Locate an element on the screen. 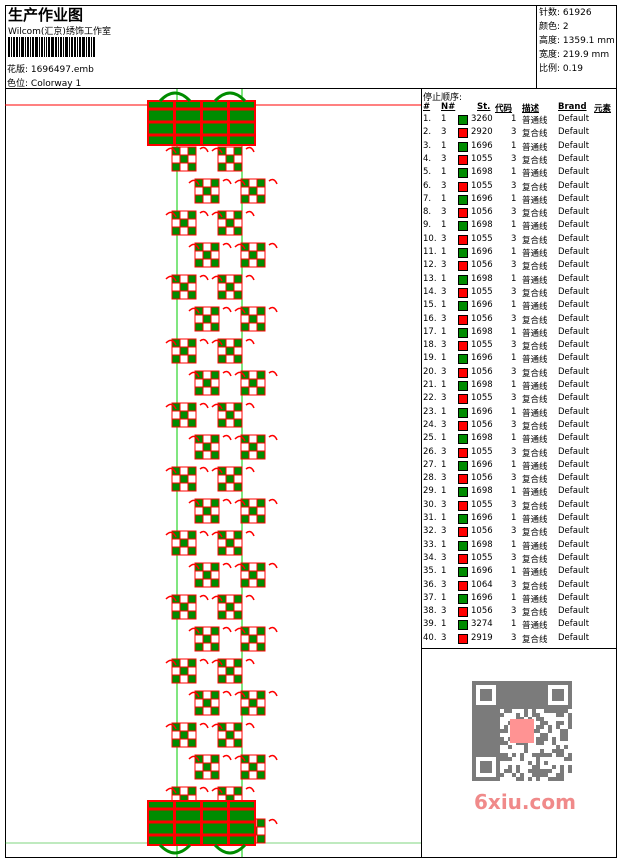 Image resolution: width=620 pixels, height=861 pixels. color-sequence-row: 37. 1 1696 1 普通线 Default is located at coordinates (520, 599).